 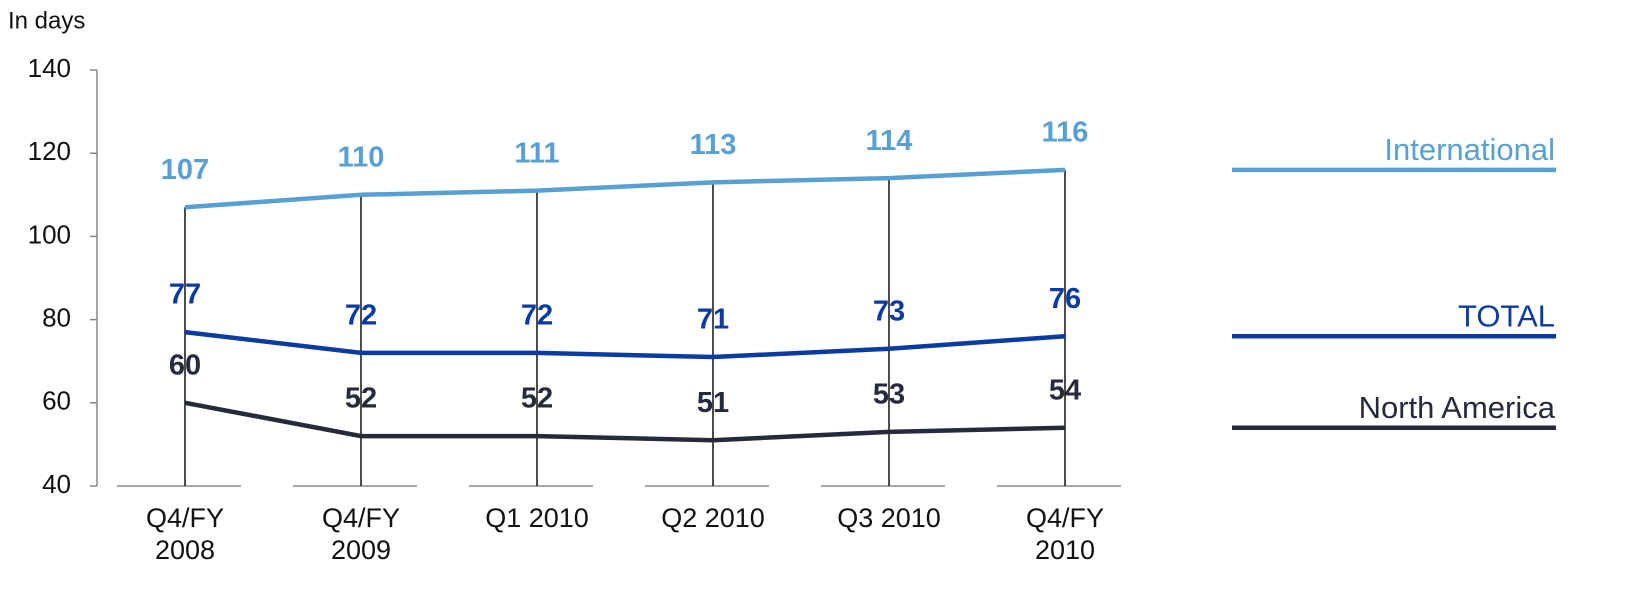 I want to click on x-tick-label: Q4/FY 2010, so click(x=1065, y=534).